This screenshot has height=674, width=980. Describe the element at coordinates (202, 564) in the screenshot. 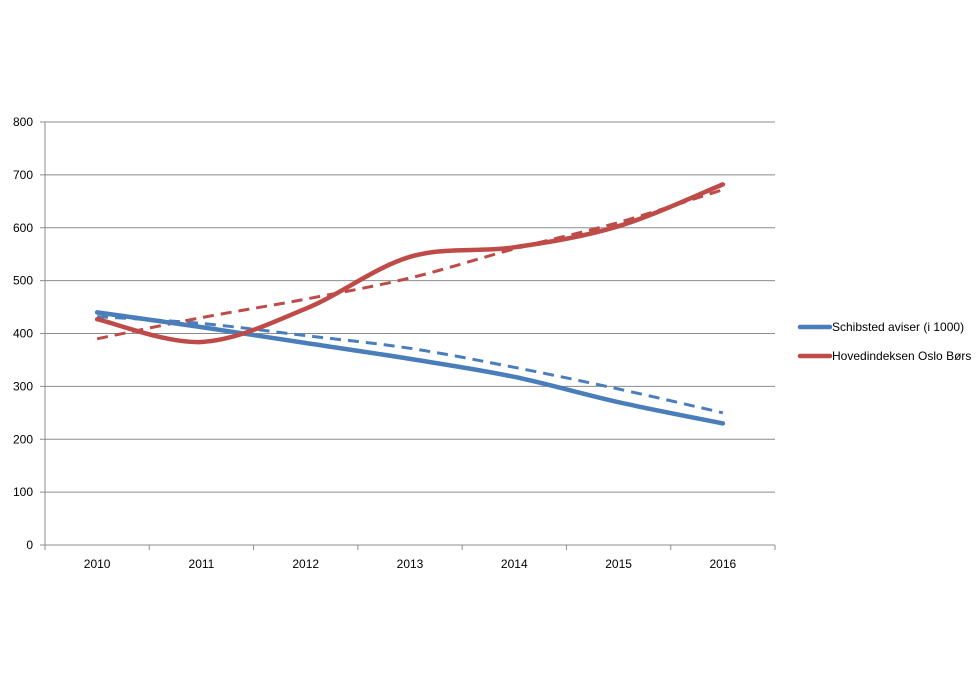

I see `x-tick-label: 2011` at that location.